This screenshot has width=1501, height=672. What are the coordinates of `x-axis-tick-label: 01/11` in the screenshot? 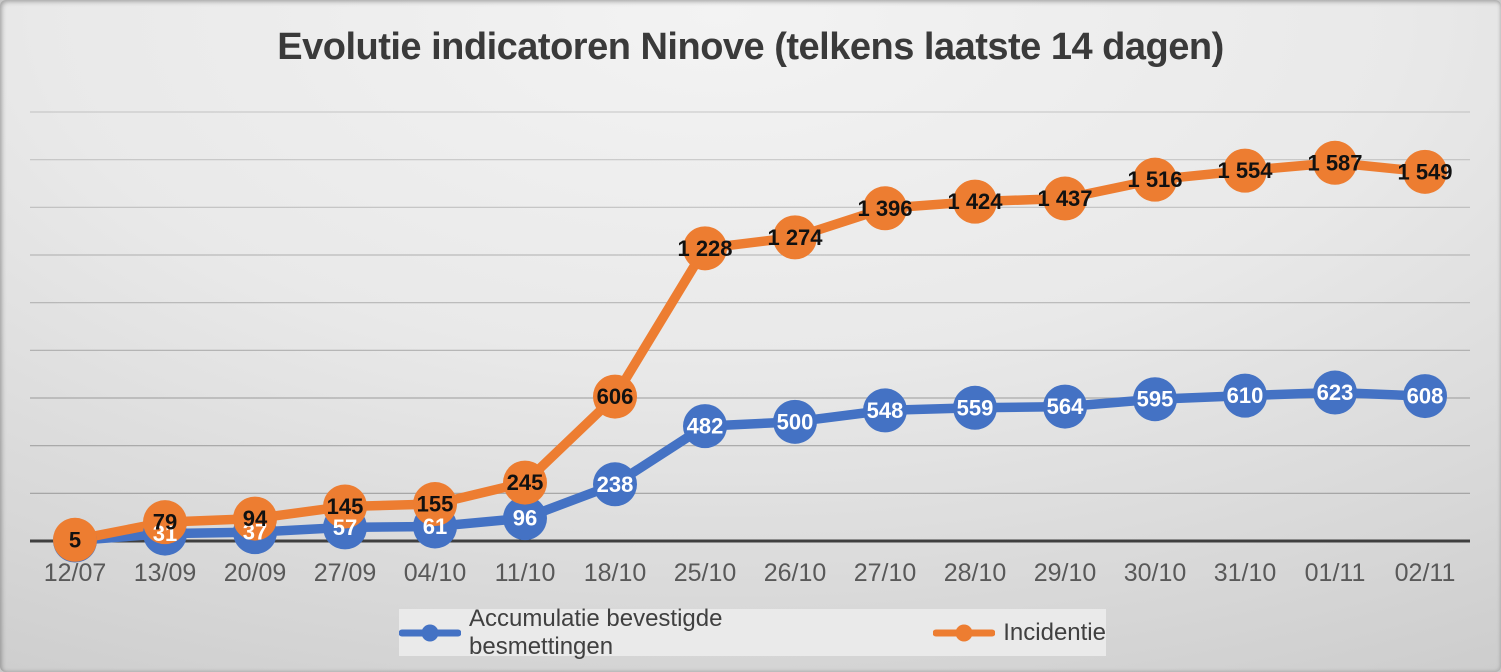 It's located at (1335, 573).